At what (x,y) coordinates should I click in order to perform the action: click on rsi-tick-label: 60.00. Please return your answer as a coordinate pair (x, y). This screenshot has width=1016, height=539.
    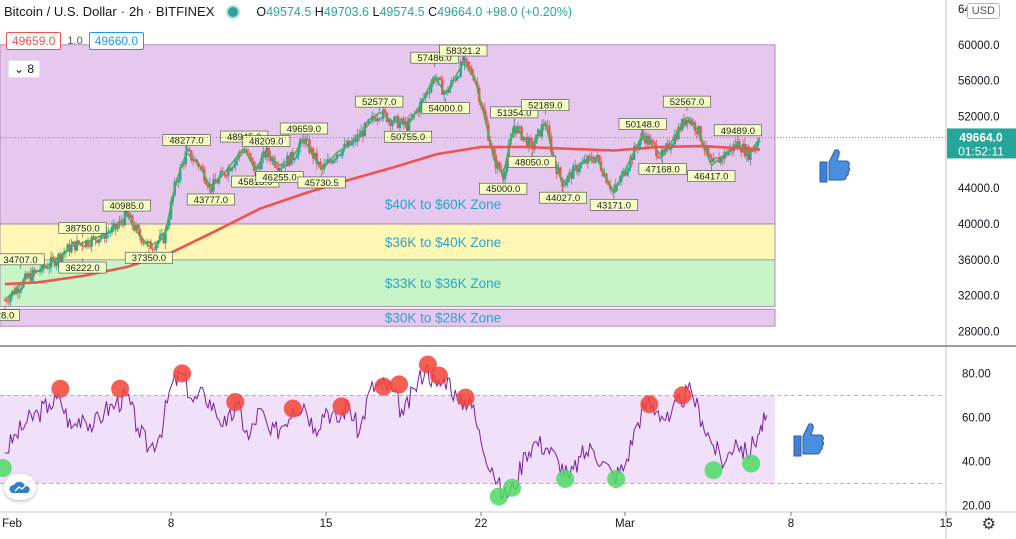
    Looking at the image, I should click on (976, 418).